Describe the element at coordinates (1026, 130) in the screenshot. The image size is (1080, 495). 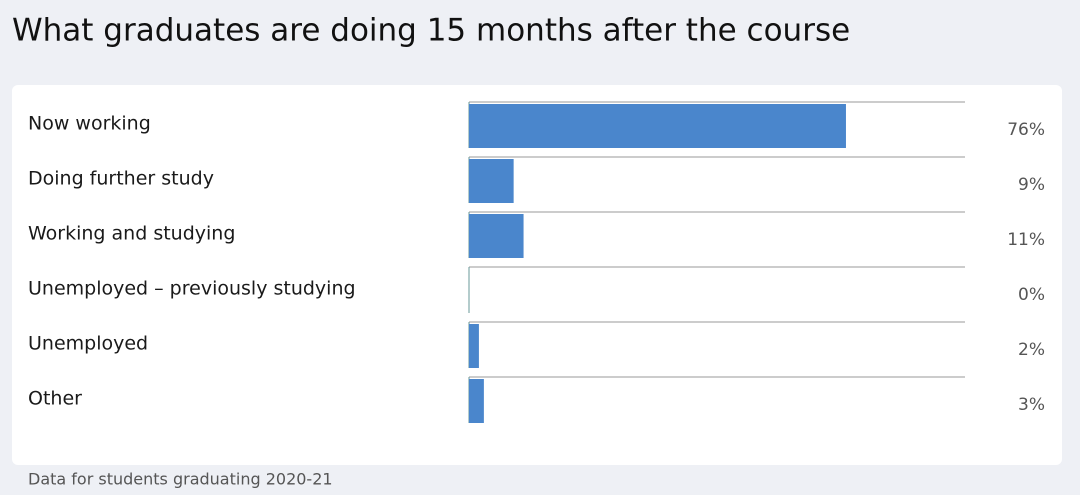
I see `value-label: 76%` at that location.